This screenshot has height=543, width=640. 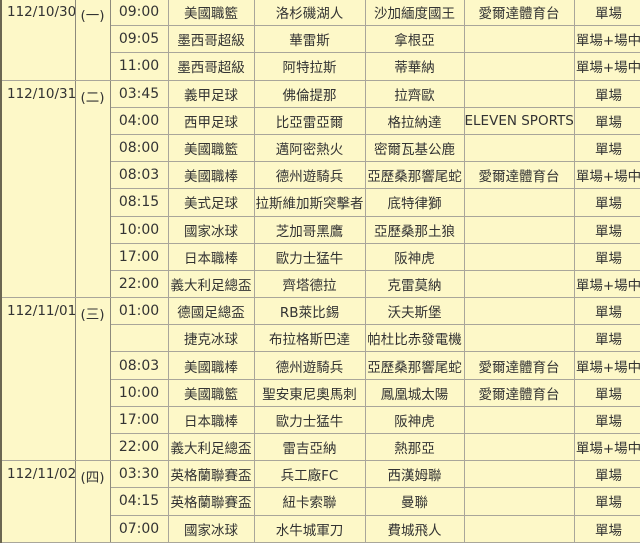 I want to click on weekday-cell: (二), so click(x=92, y=189).